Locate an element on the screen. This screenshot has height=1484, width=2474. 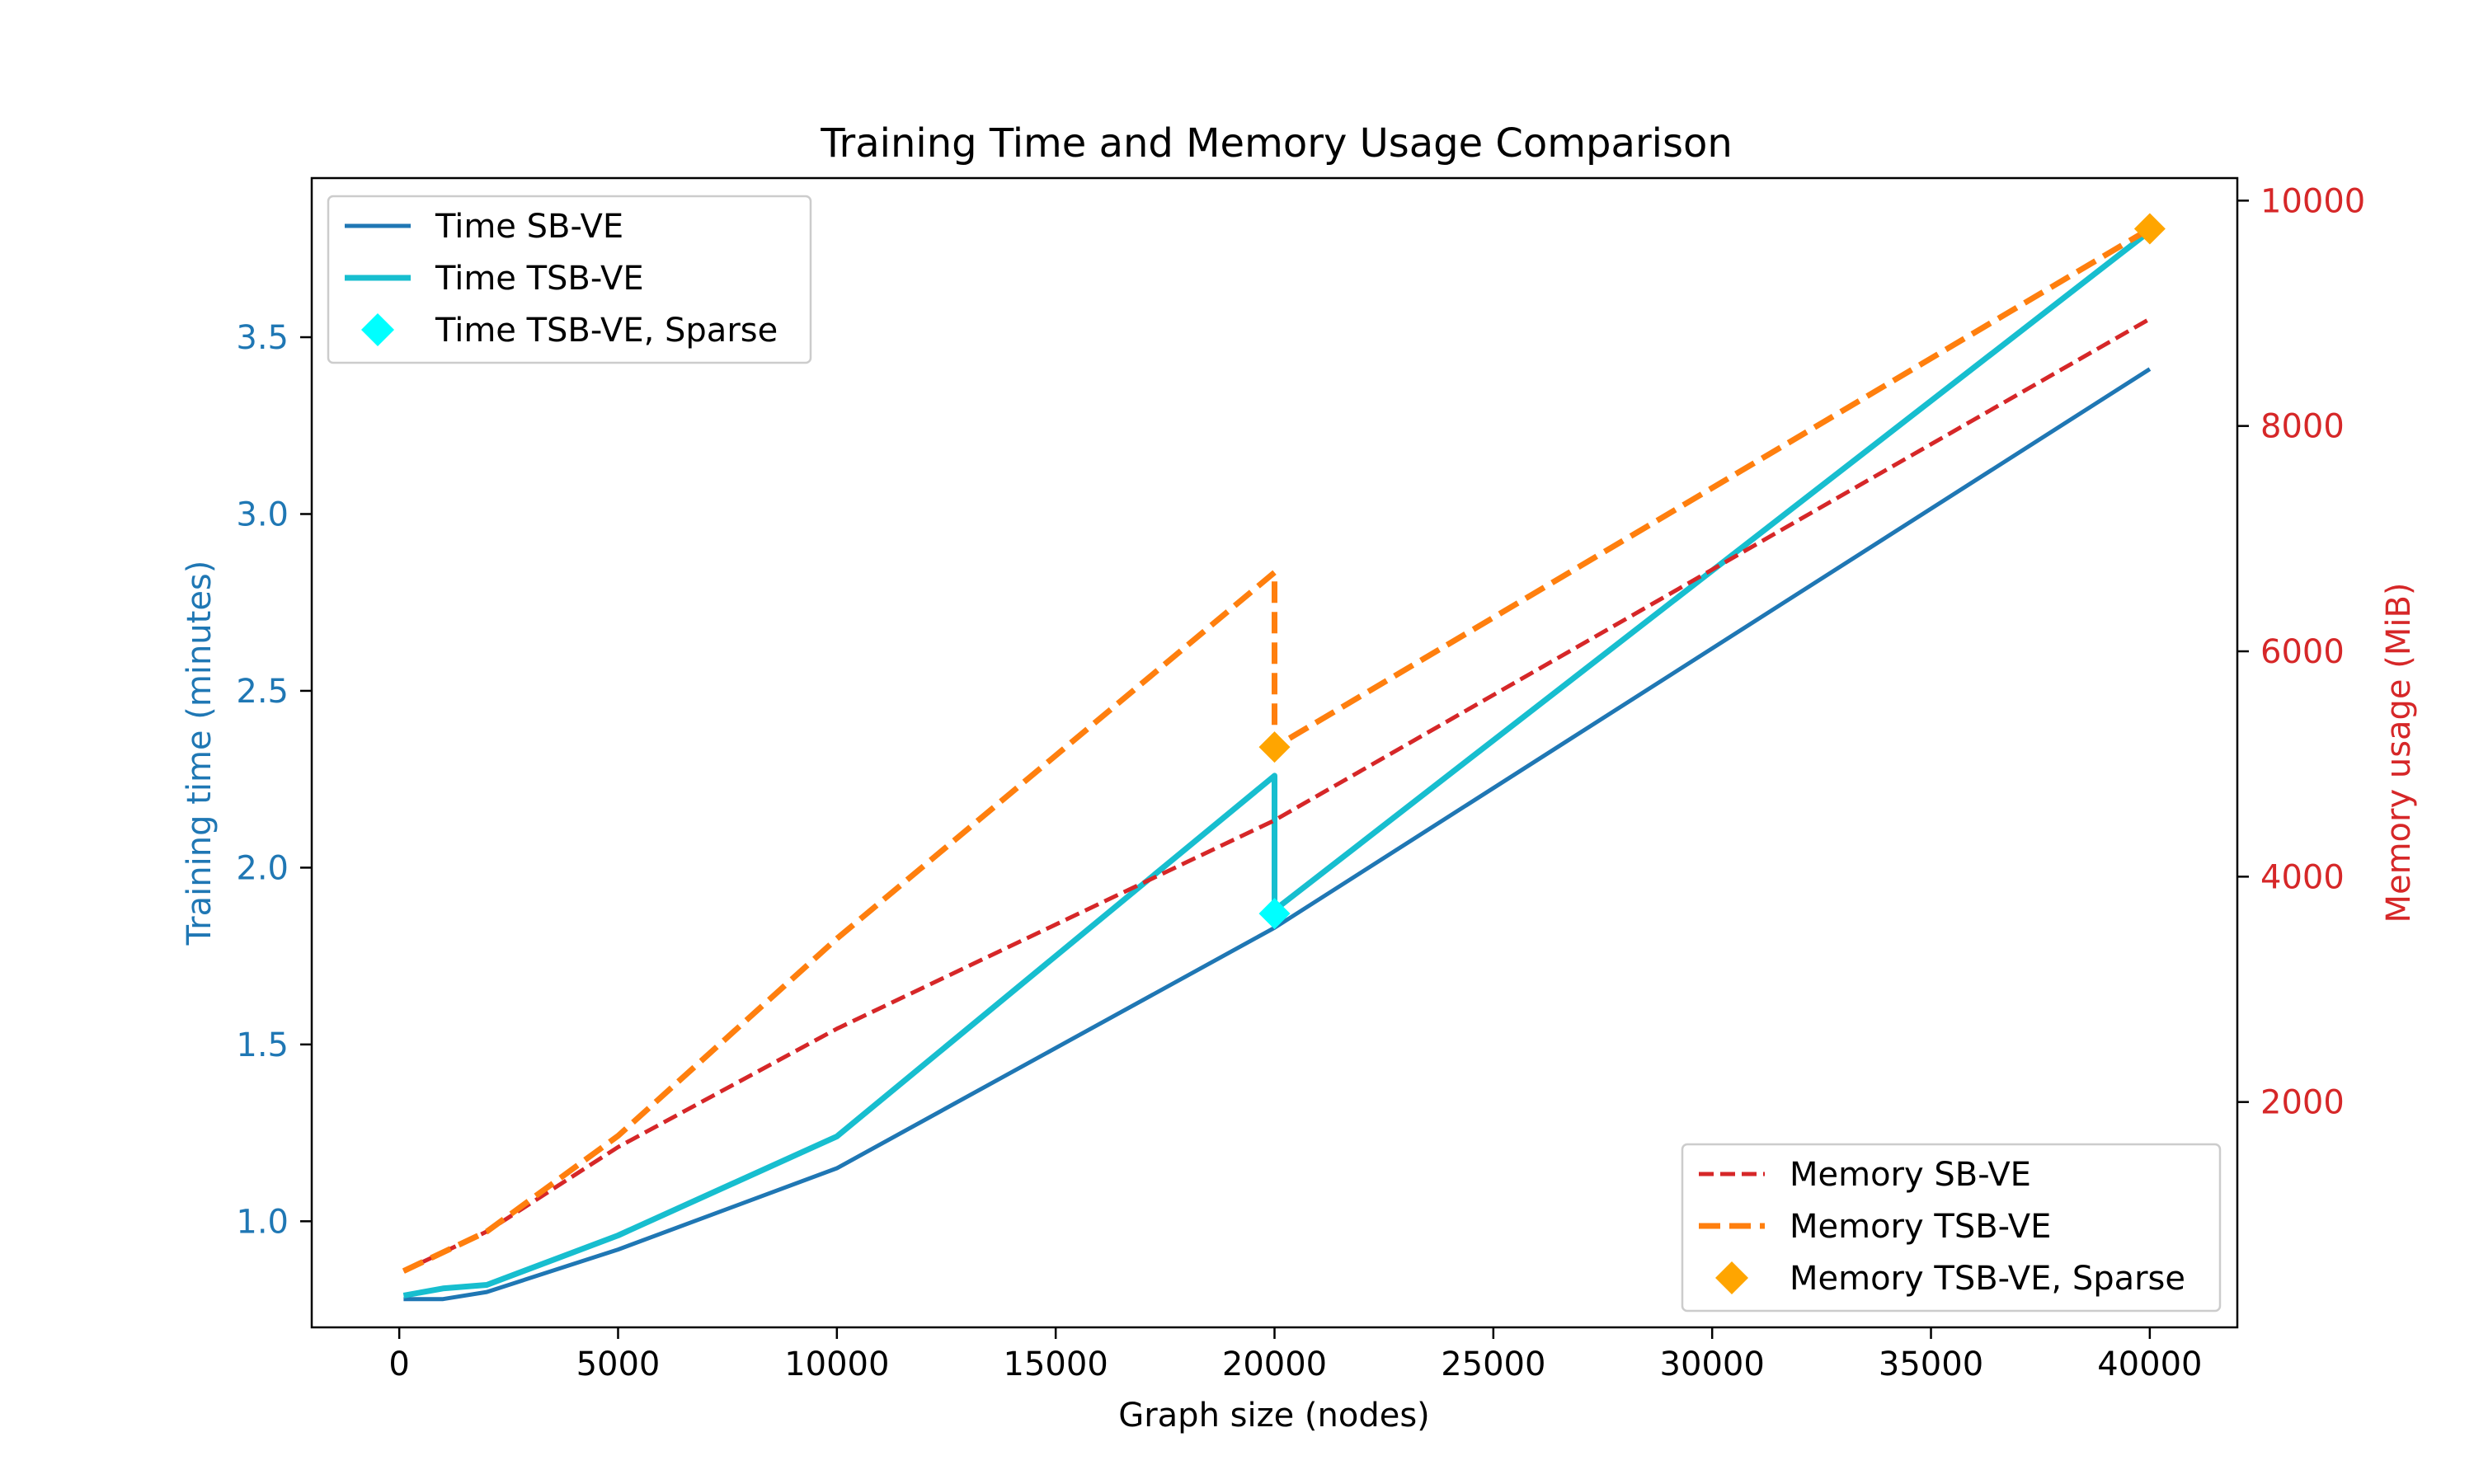
y-axis-right-label: Memory usage (MiB) is located at coordinates (2399, 752).